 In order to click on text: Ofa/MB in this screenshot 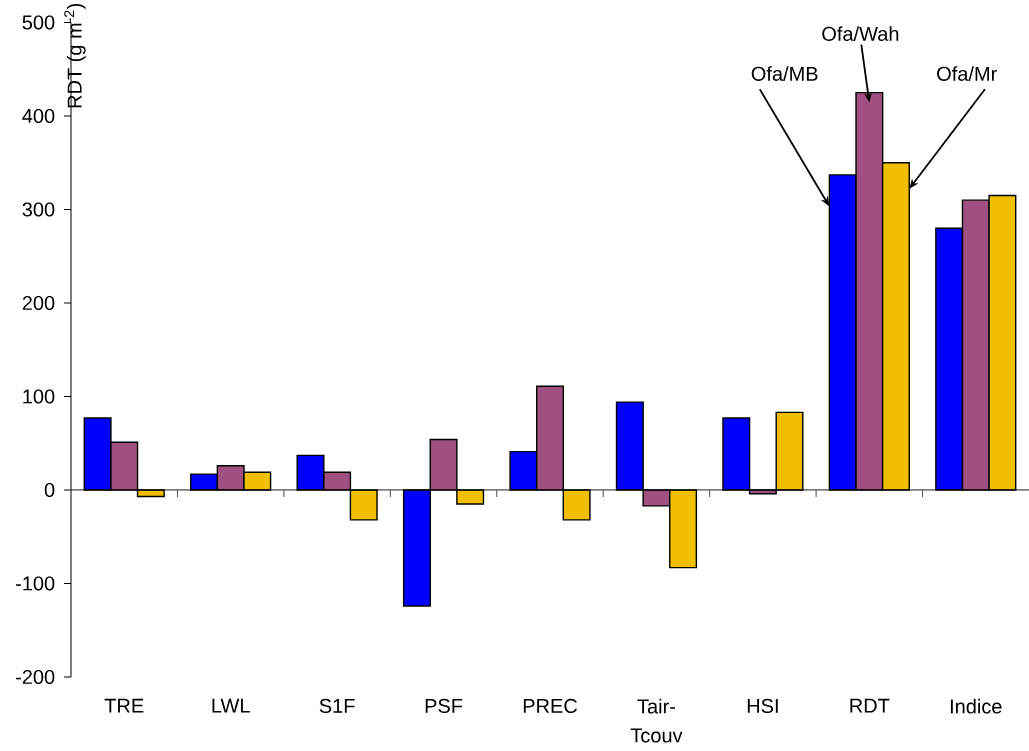, I will do `click(784, 73)`.